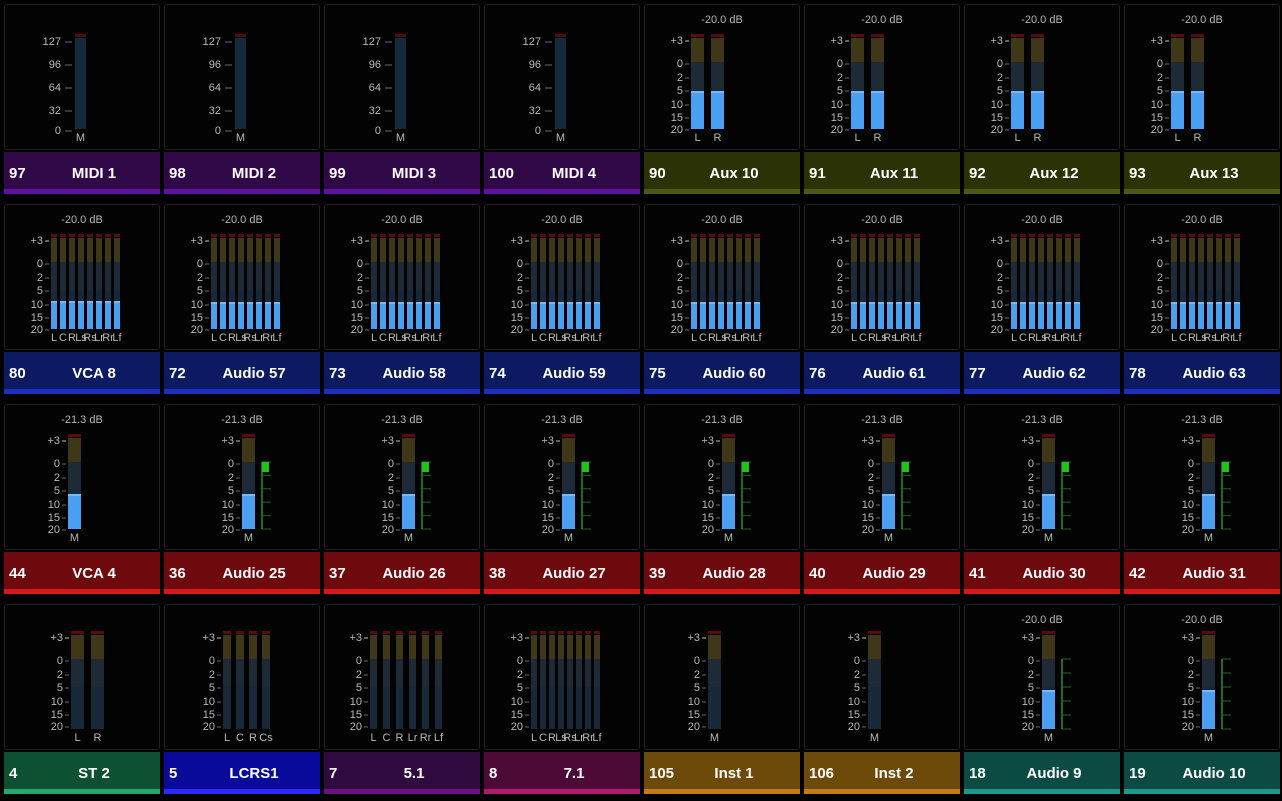 The width and height of the screenshot is (1282, 801). I want to click on channel-tile-42: -21.3 dB +3 0 2 5 10 15 20 M 42 Audio 31, so click(1202, 502).